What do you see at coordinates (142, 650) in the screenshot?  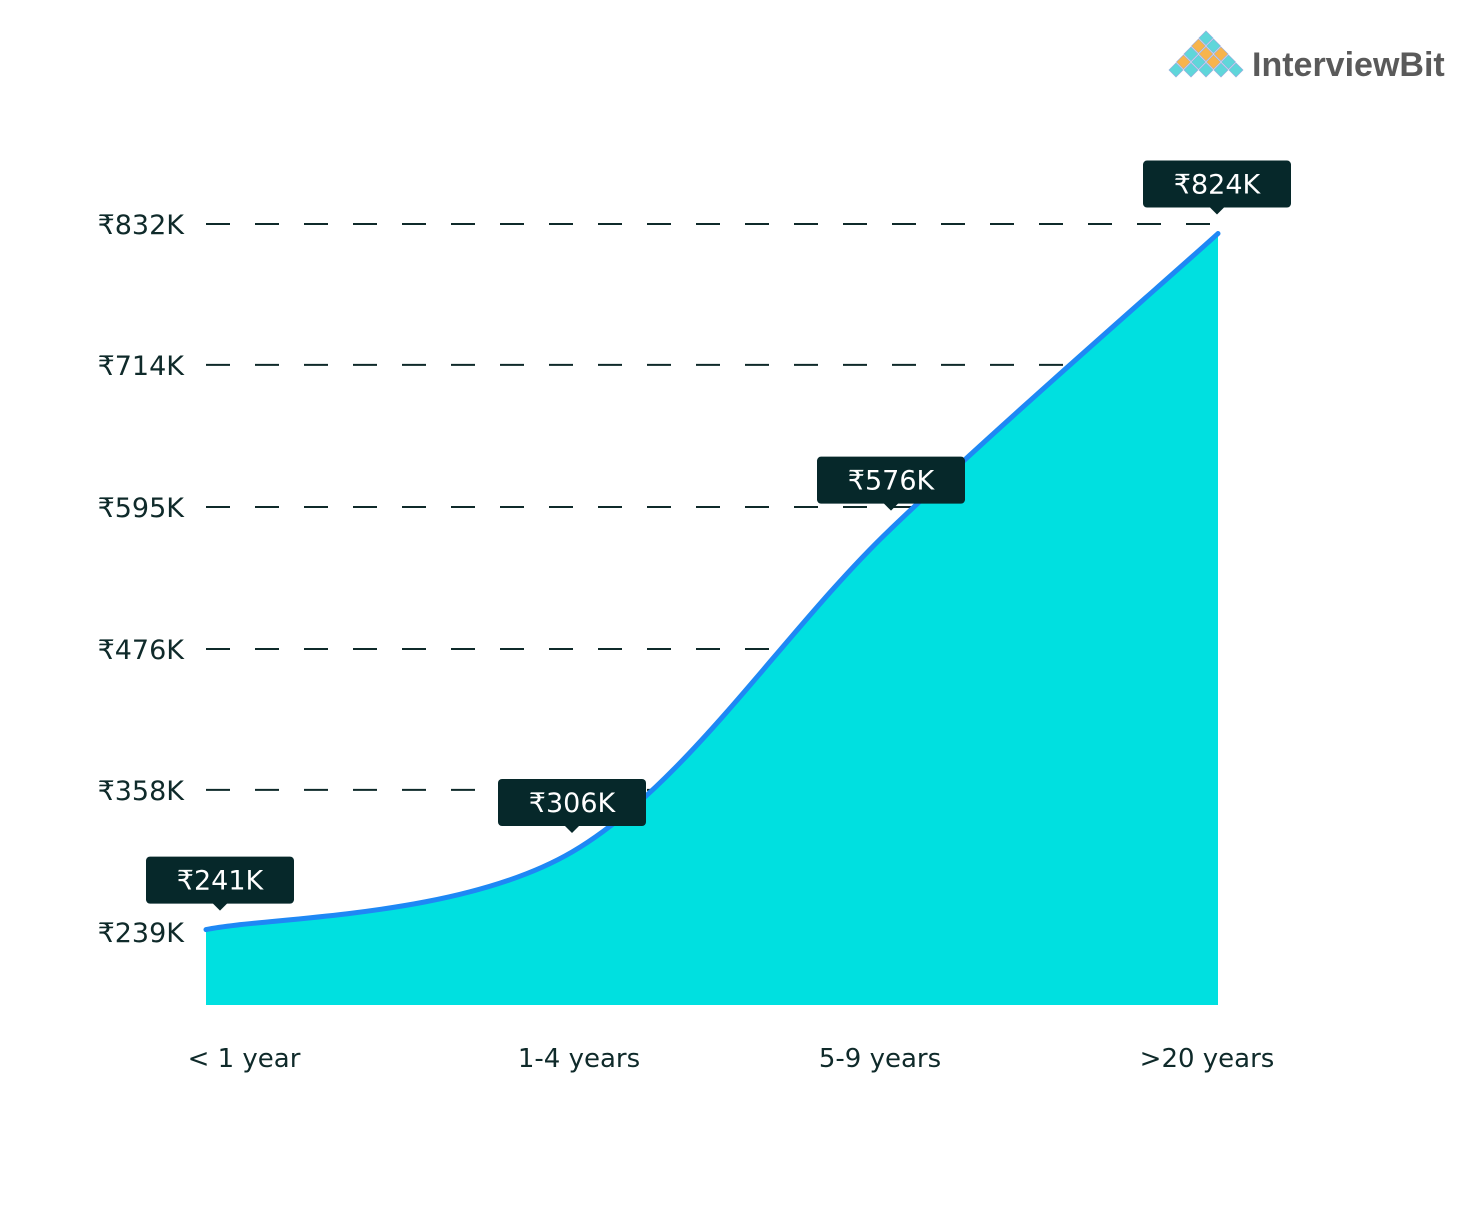 I see `y-tick-label: ₹476K` at bounding box center [142, 650].